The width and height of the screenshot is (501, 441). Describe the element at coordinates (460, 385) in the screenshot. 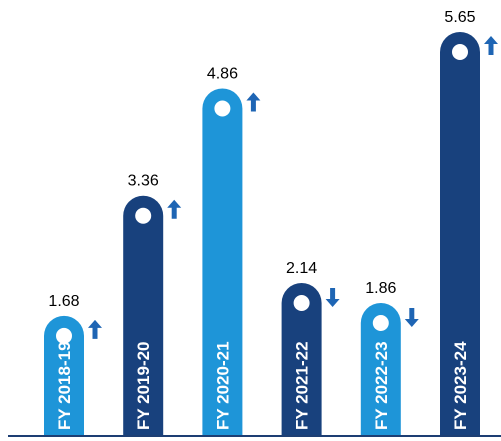

I see `category-label-5: FY 2023-24` at that location.